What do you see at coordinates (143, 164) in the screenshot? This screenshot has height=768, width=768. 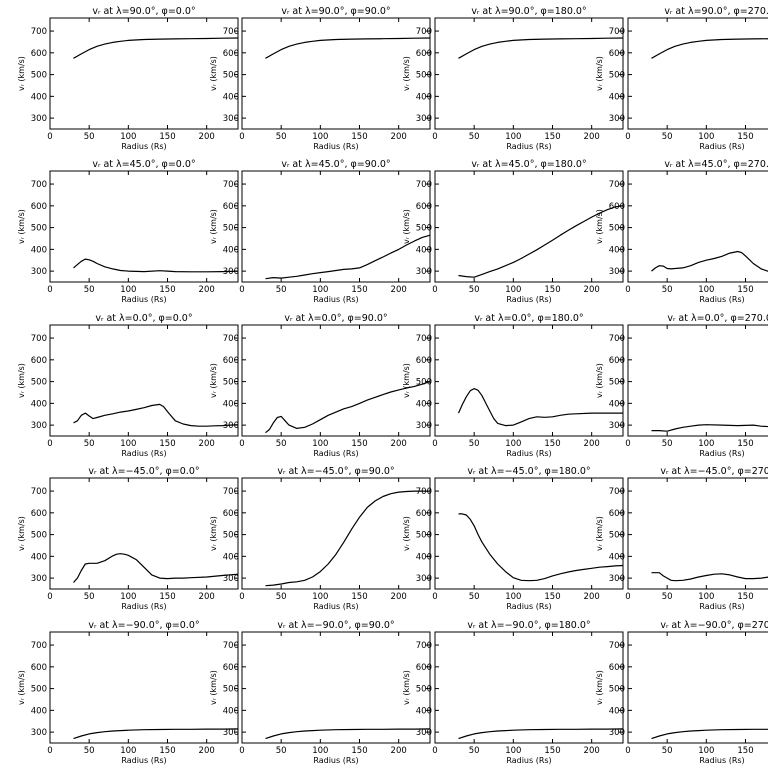 I see `subplot-title: vᵣ at λ=45.0°, φ=0.0°` at bounding box center [143, 164].